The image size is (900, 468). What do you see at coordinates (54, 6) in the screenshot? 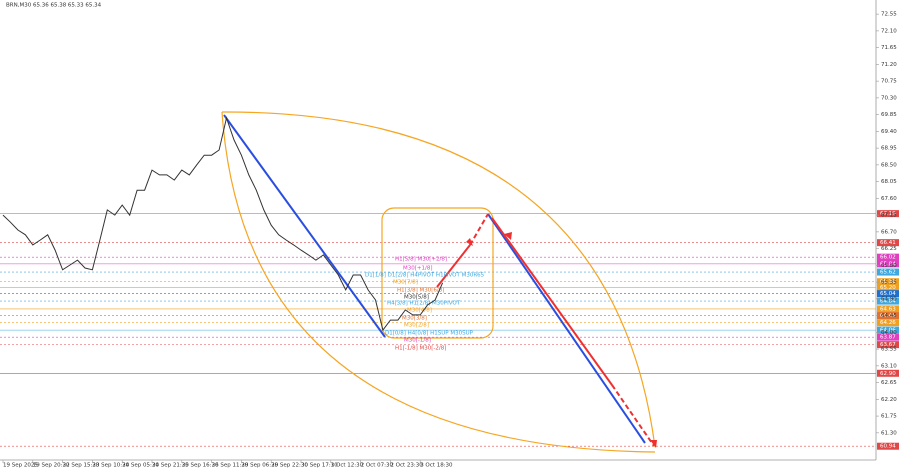
I see `chart-title: BRN,M30 65.36 65.38 65.33 65.34` at bounding box center [54, 6].